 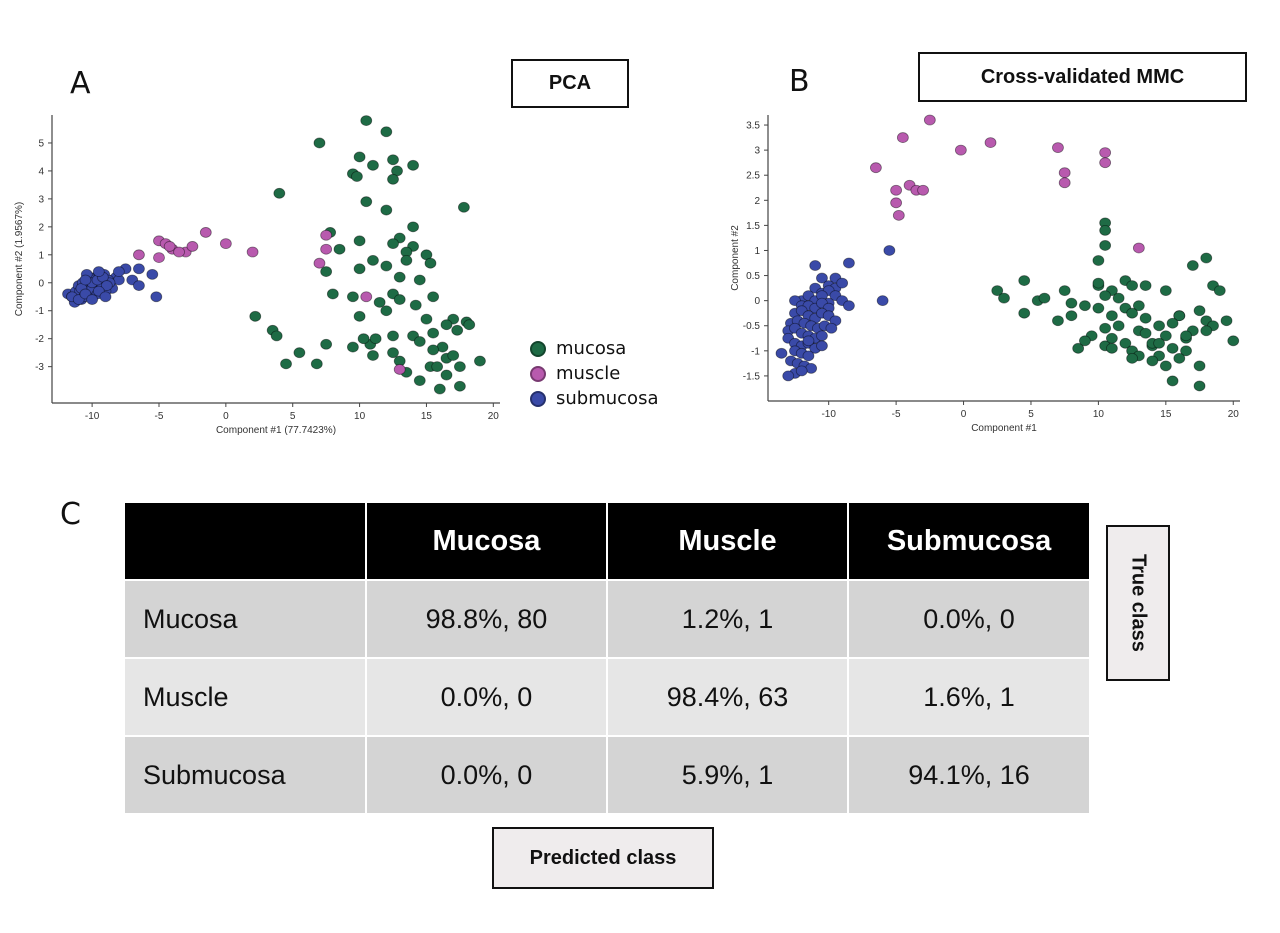 I want to click on table-header-mucosa: Mucosa, so click(x=486, y=541).